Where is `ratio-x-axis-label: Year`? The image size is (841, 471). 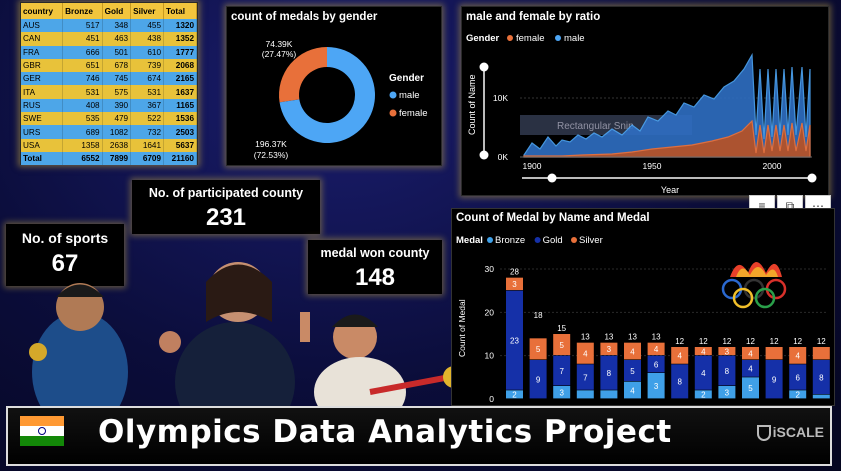
ratio-x-axis-label: Year is located at coordinates (670, 190).